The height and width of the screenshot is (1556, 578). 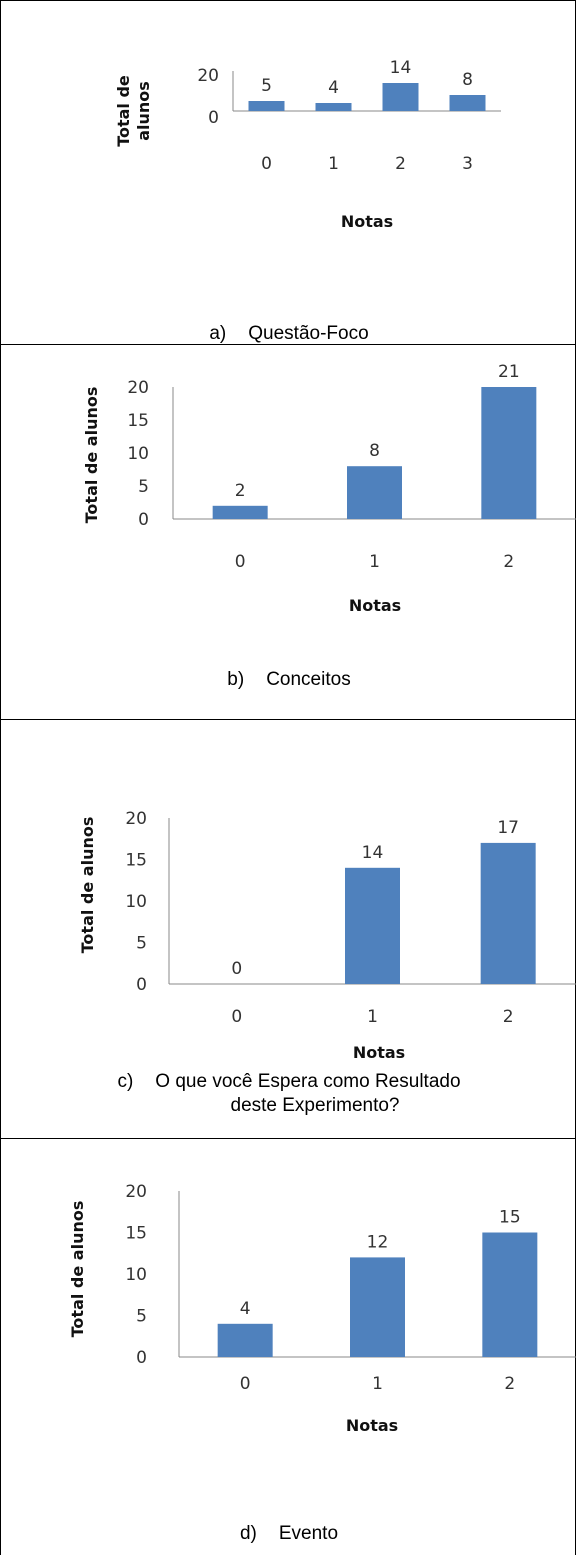 What do you see at coordinates (510, 1218) in the screenshot?
I see `data-label: 15` at bounding box center [510, 1218].